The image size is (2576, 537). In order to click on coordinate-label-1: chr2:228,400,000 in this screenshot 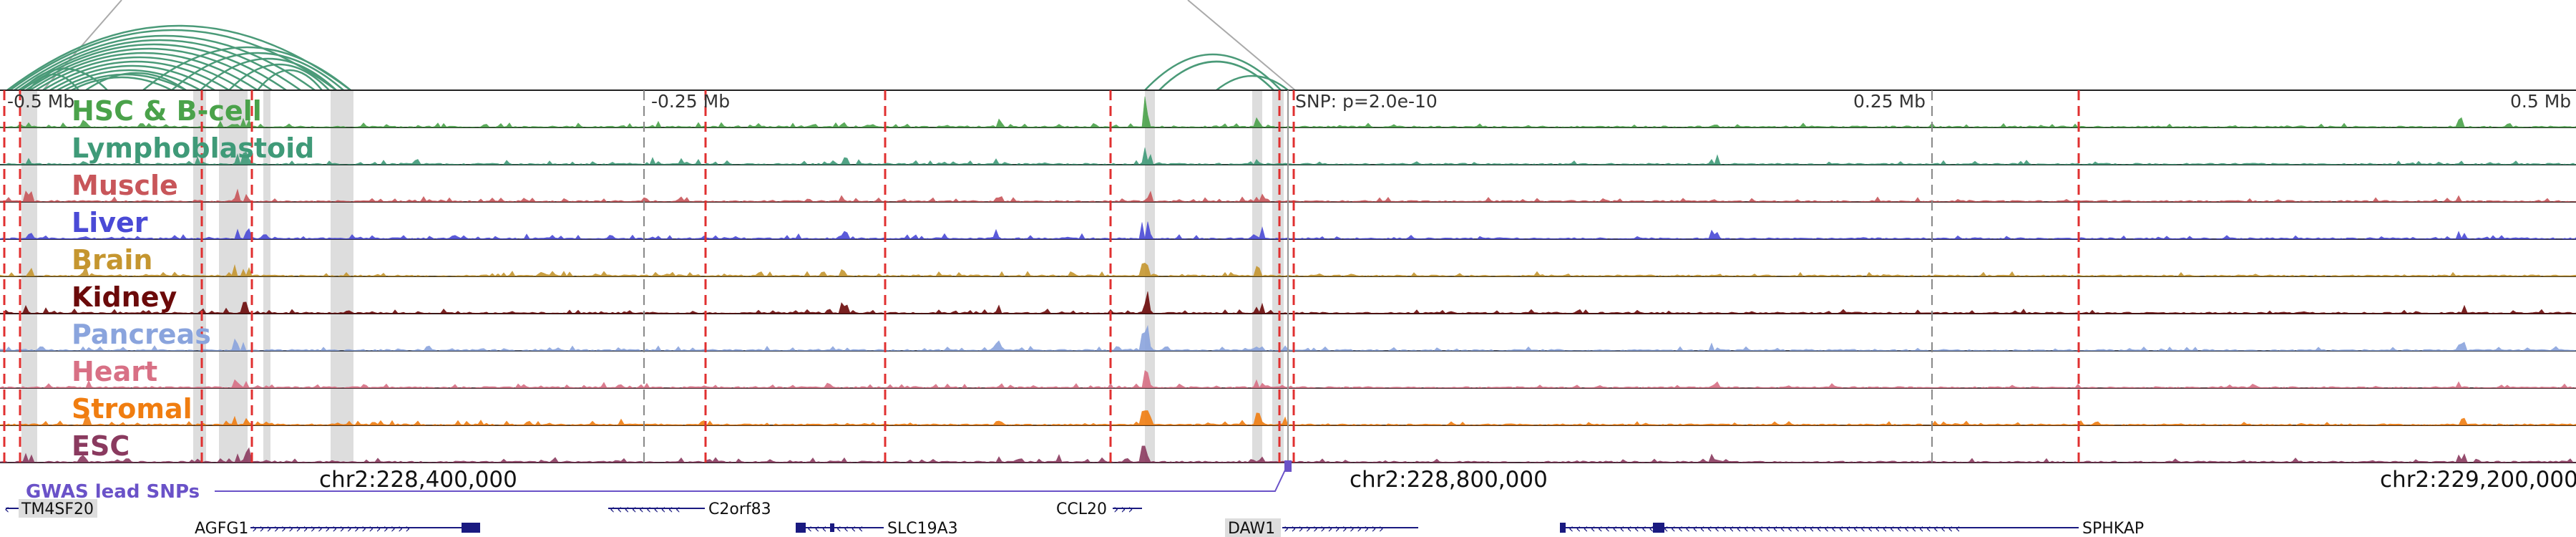, I will do `click(418, 480)`.